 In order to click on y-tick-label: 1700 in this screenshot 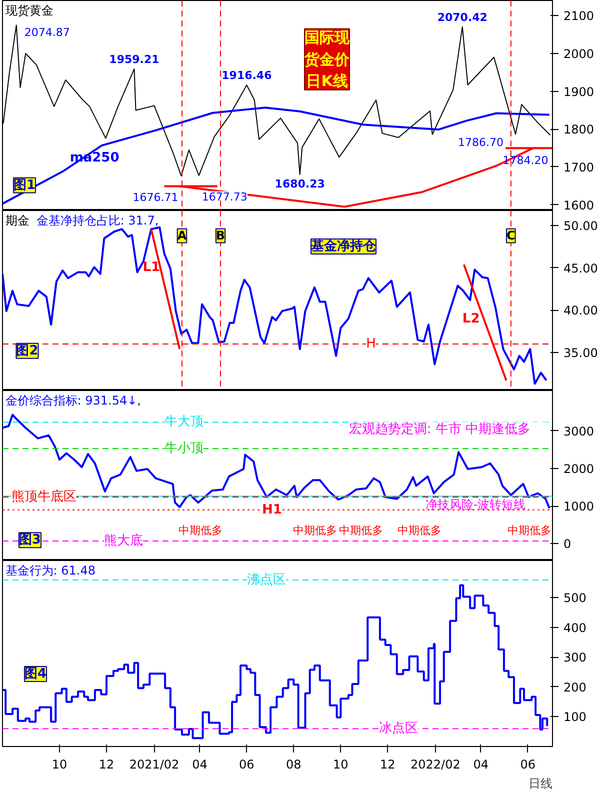, I will do `click(579, 167)`.